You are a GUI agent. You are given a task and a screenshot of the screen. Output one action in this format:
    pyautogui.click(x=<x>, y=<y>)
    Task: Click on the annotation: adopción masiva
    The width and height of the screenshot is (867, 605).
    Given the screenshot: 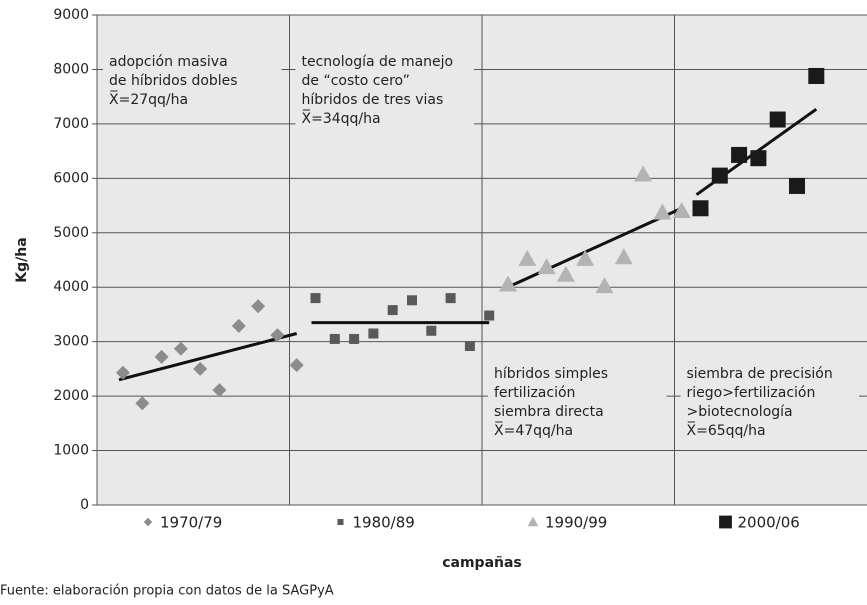 What is the action you would take?
    pyautogui.click(x=168, y=62)
    